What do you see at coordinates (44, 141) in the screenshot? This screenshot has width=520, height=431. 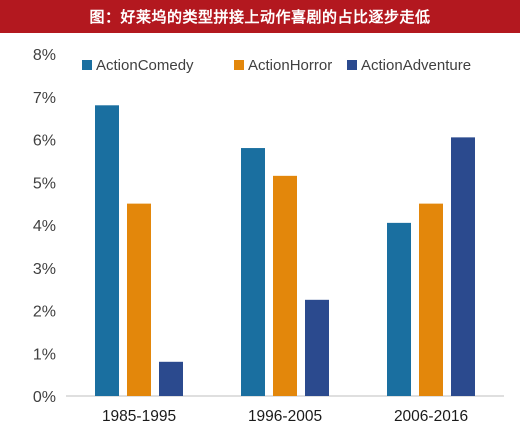 I see `y-tick-label: 6%` at bounding box center [44, 141].